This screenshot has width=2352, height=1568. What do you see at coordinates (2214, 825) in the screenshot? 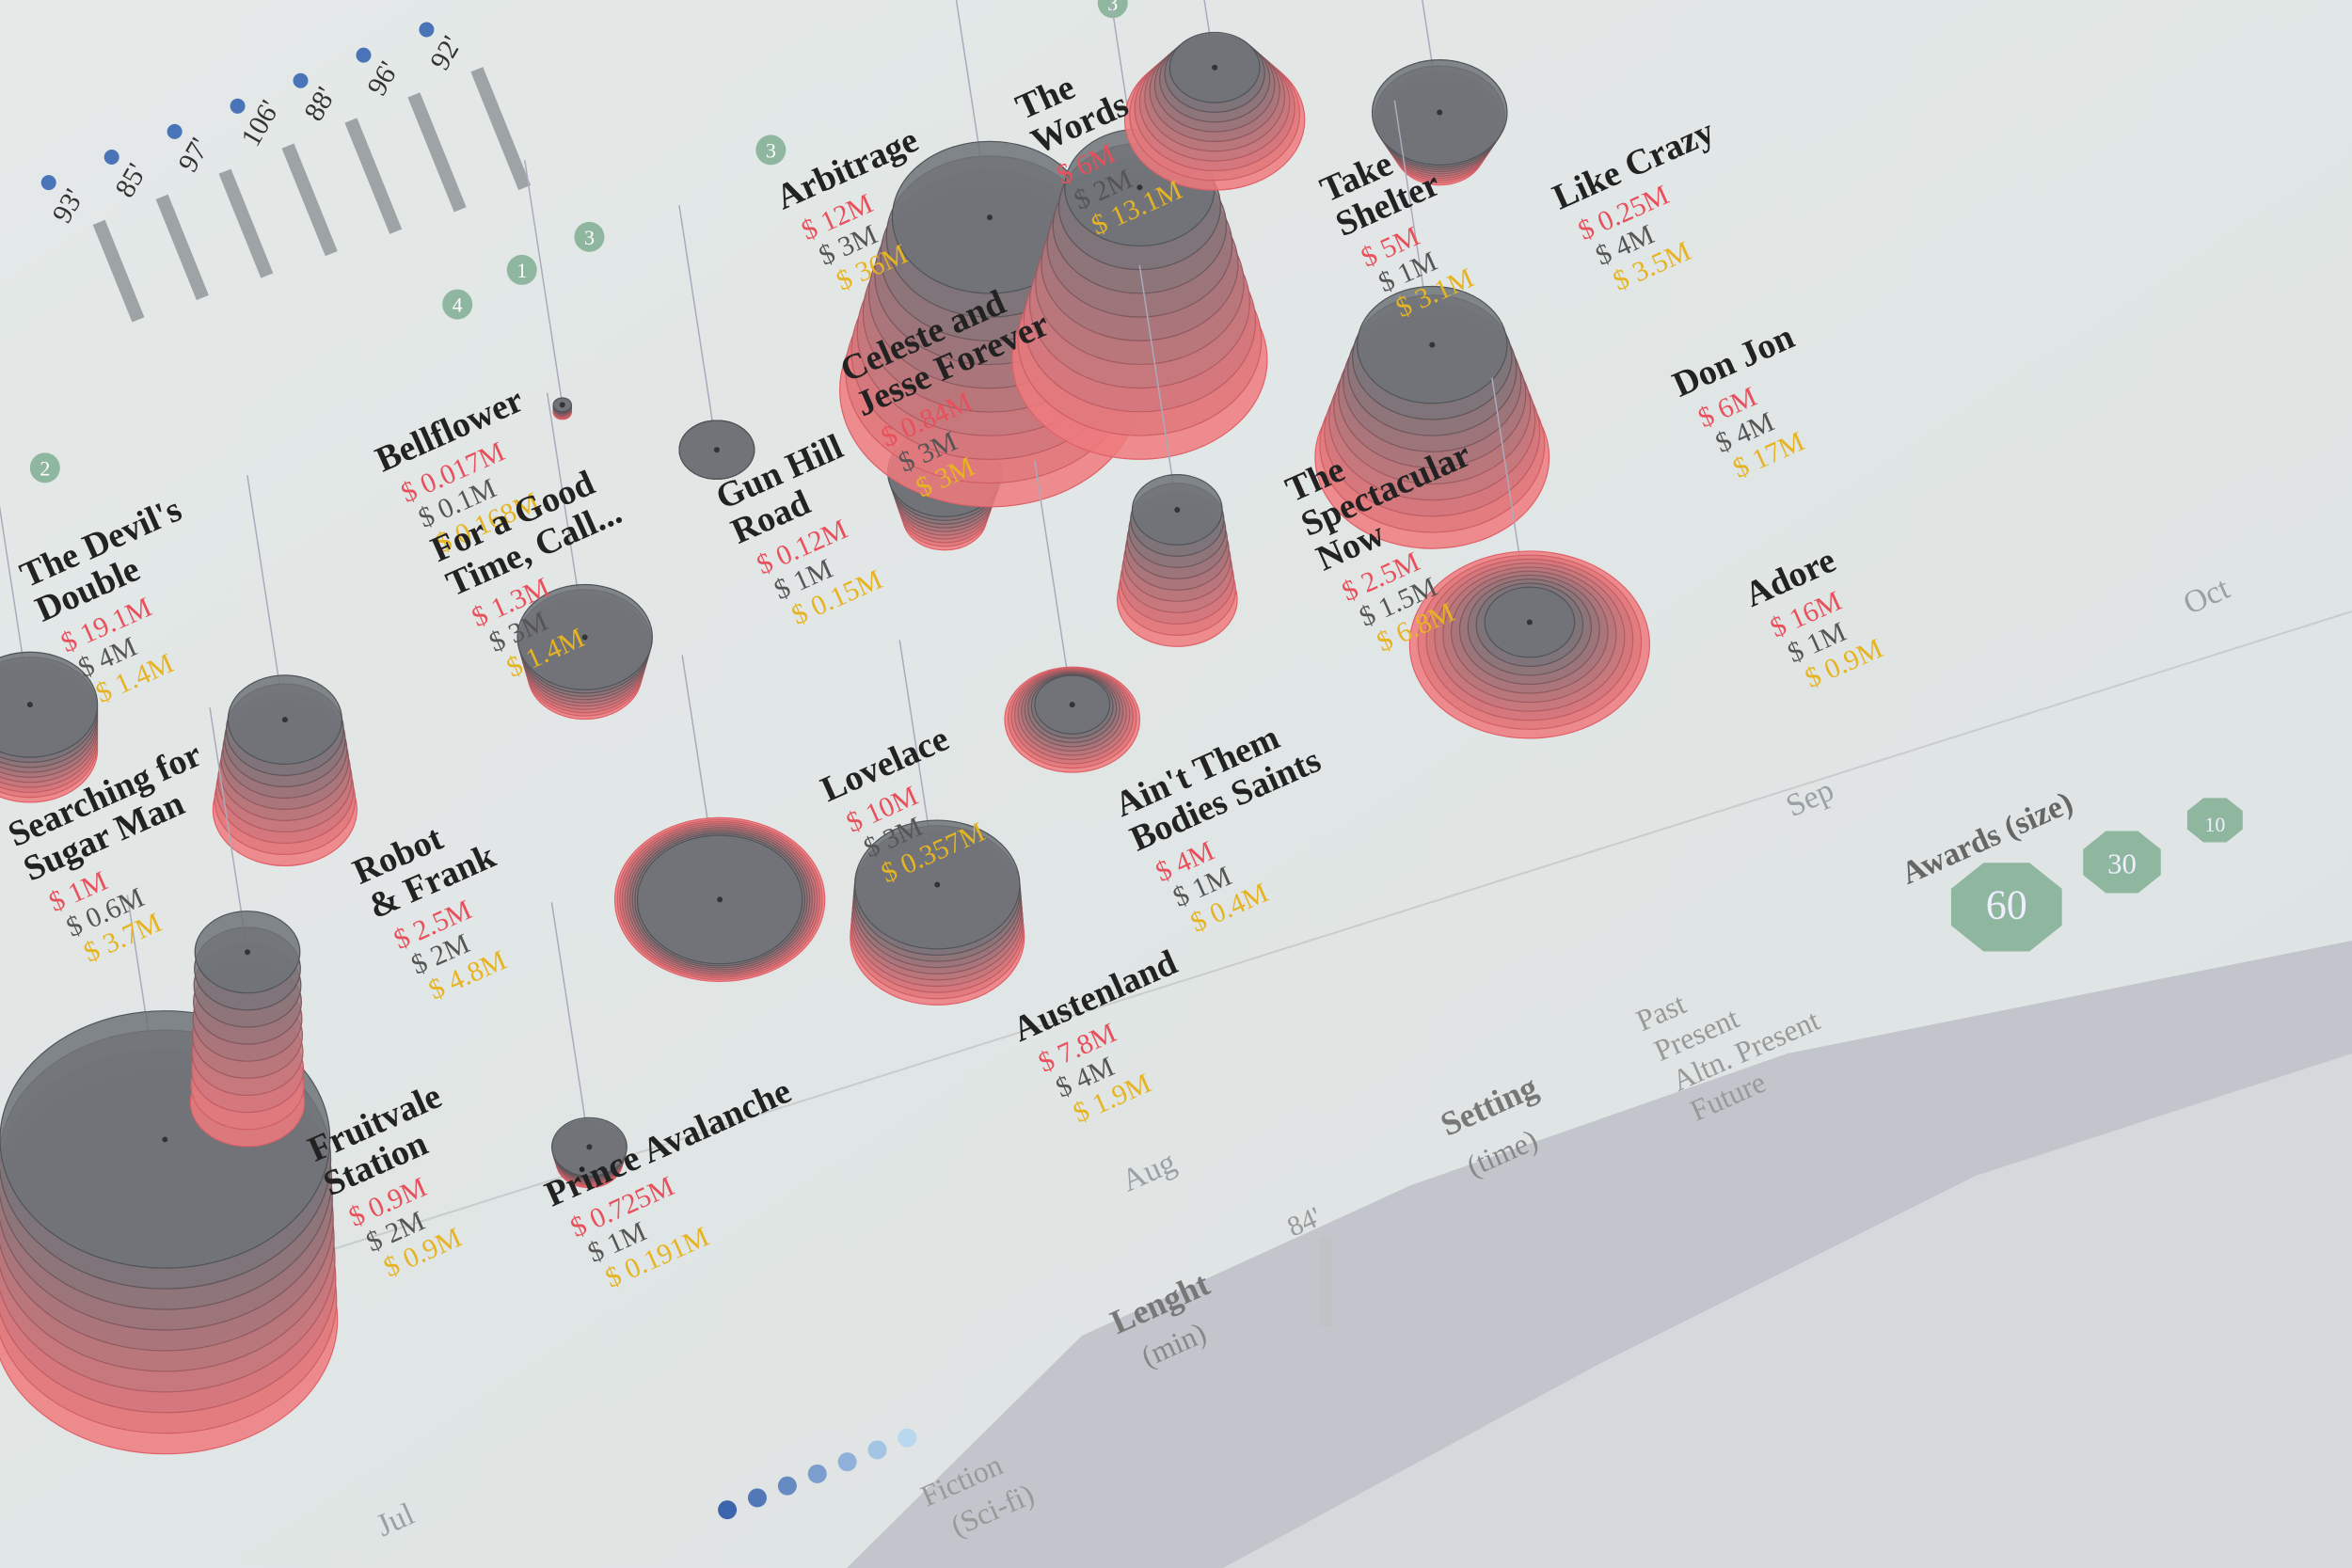
I see `award-size-label: 10` at bounding box center [2214, 825].